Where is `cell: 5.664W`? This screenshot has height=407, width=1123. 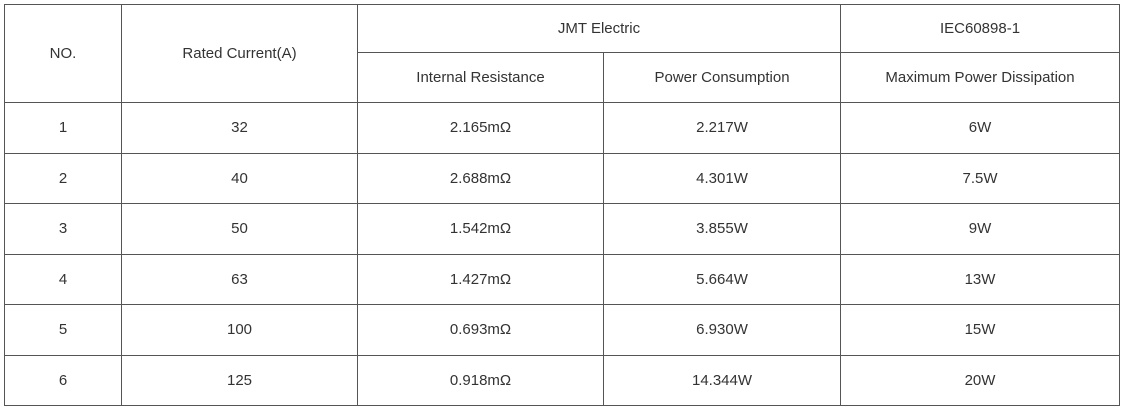
cell: 5.664W is located at coordinates (722, 279).